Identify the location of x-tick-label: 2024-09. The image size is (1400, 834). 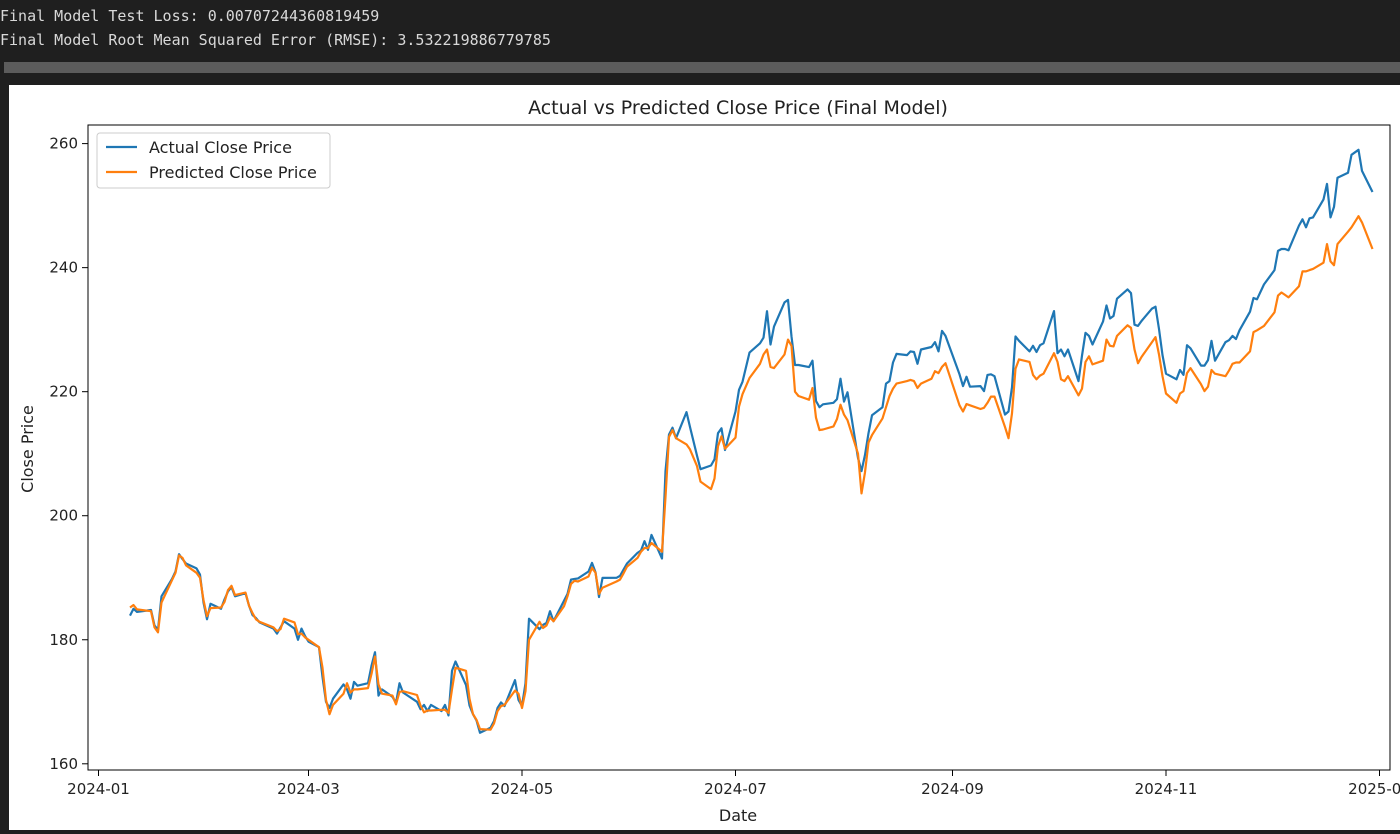
(952, 789).